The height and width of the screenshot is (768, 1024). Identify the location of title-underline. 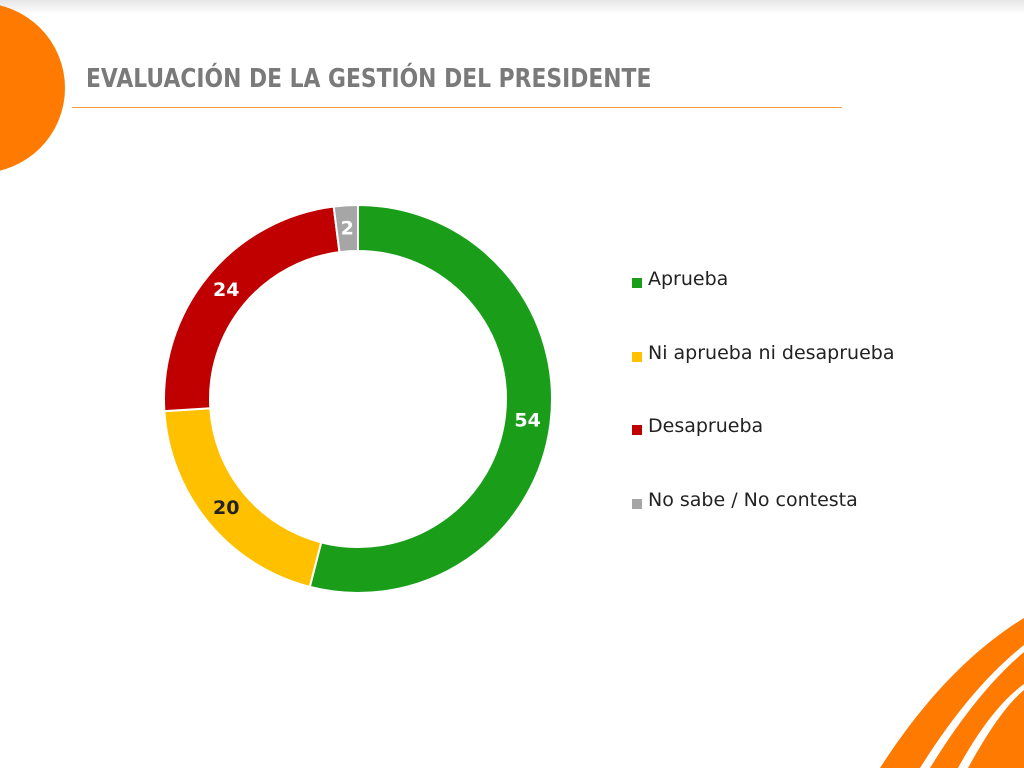
(457, 107).